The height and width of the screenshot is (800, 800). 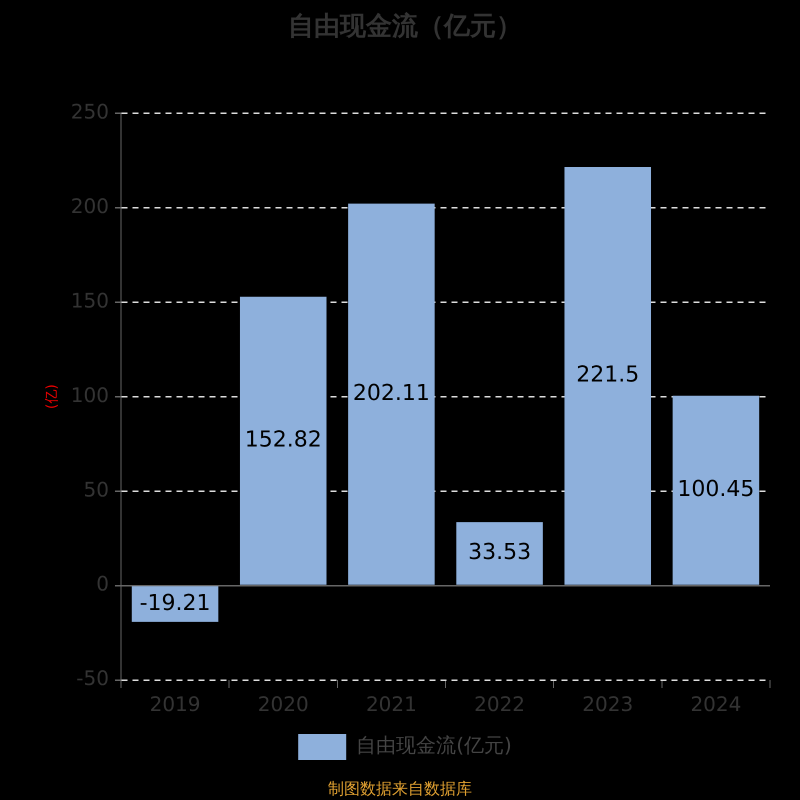 I want to click on data-label: -19.21, so click(x=175, y=603).